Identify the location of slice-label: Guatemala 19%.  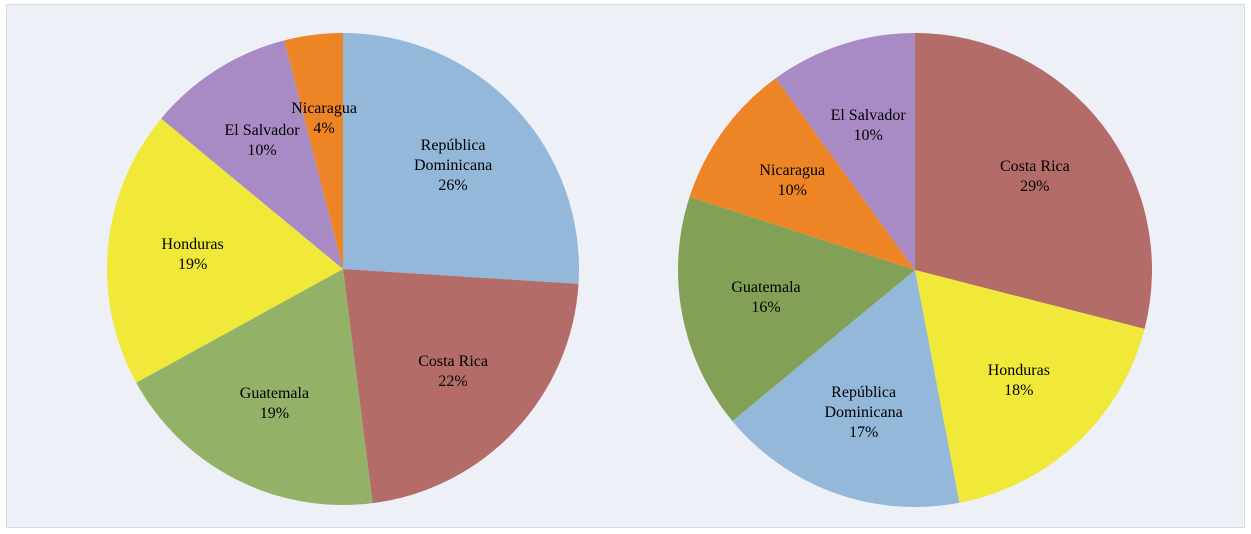
(274, 404).